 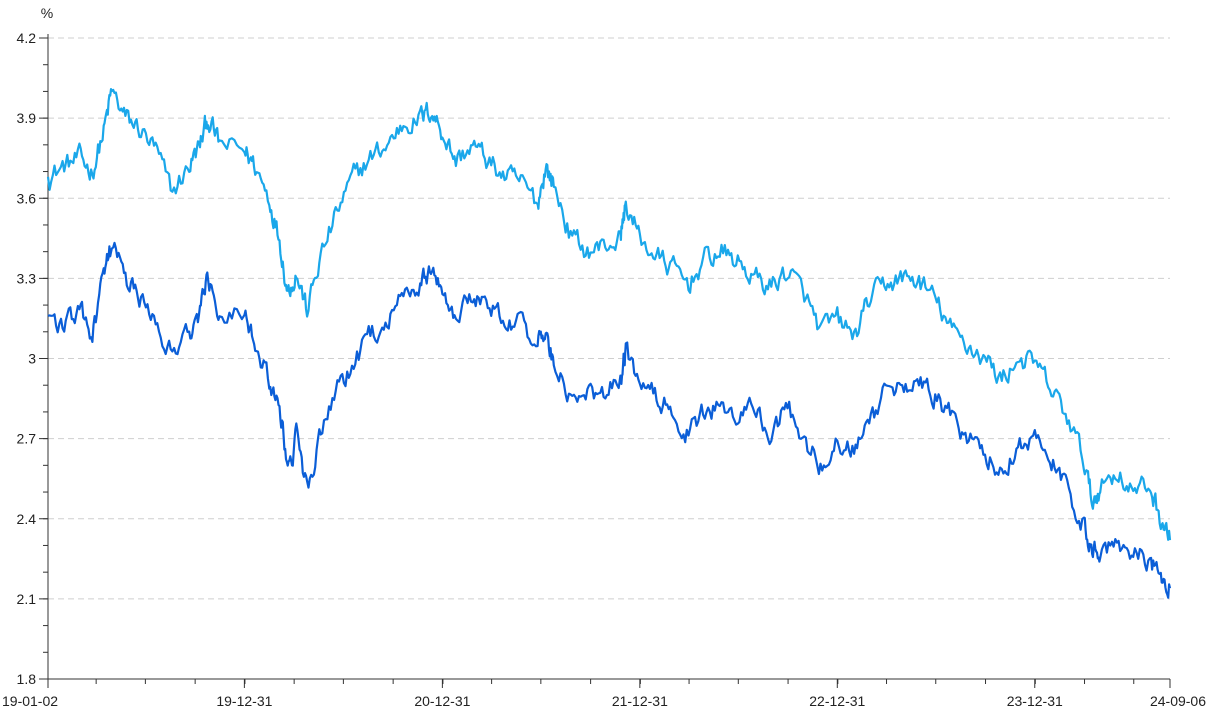 I want to click on x-tick-label: 22-12-31, so click(x=837, y=701).